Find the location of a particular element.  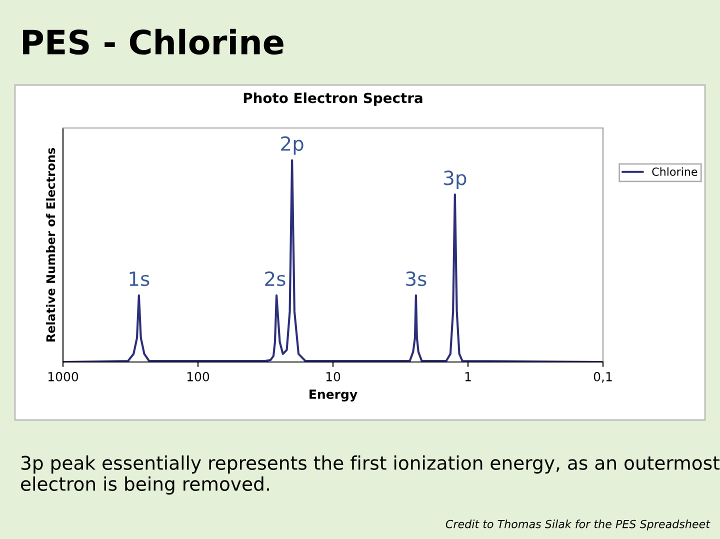

legend-label: Chlorine is located at coordinates (675, 171).